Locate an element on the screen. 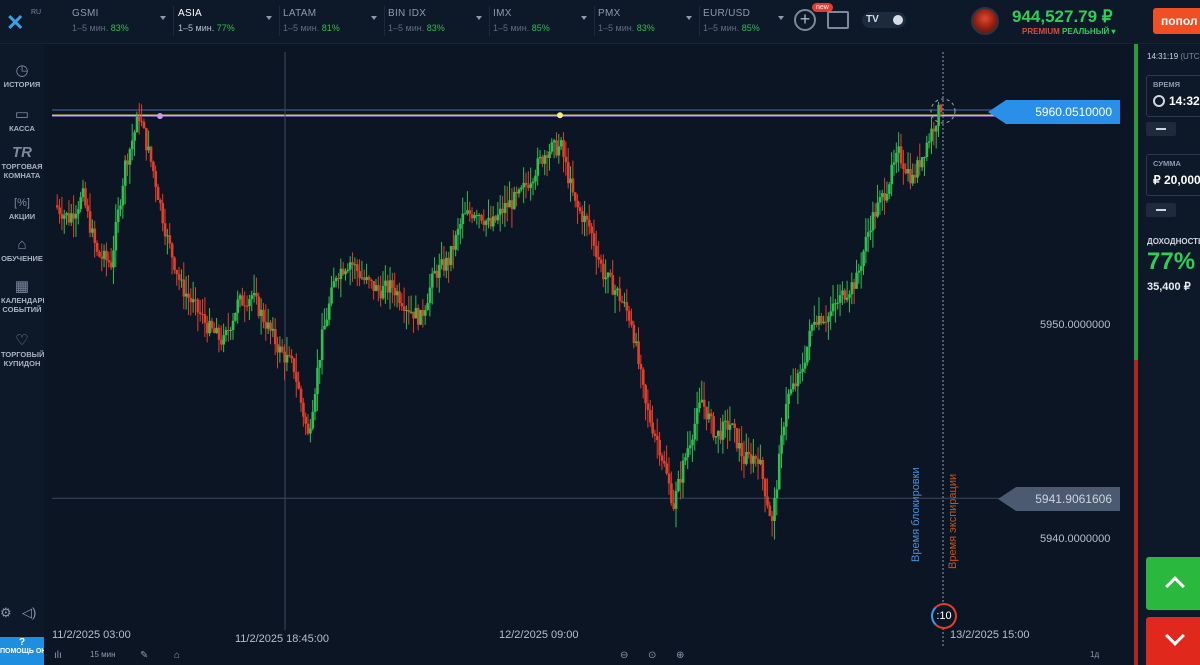 This screenshot has height=665, width=1200. amount-field: СУММА ₽ 20,000 is located at coordinates (1173, 175).